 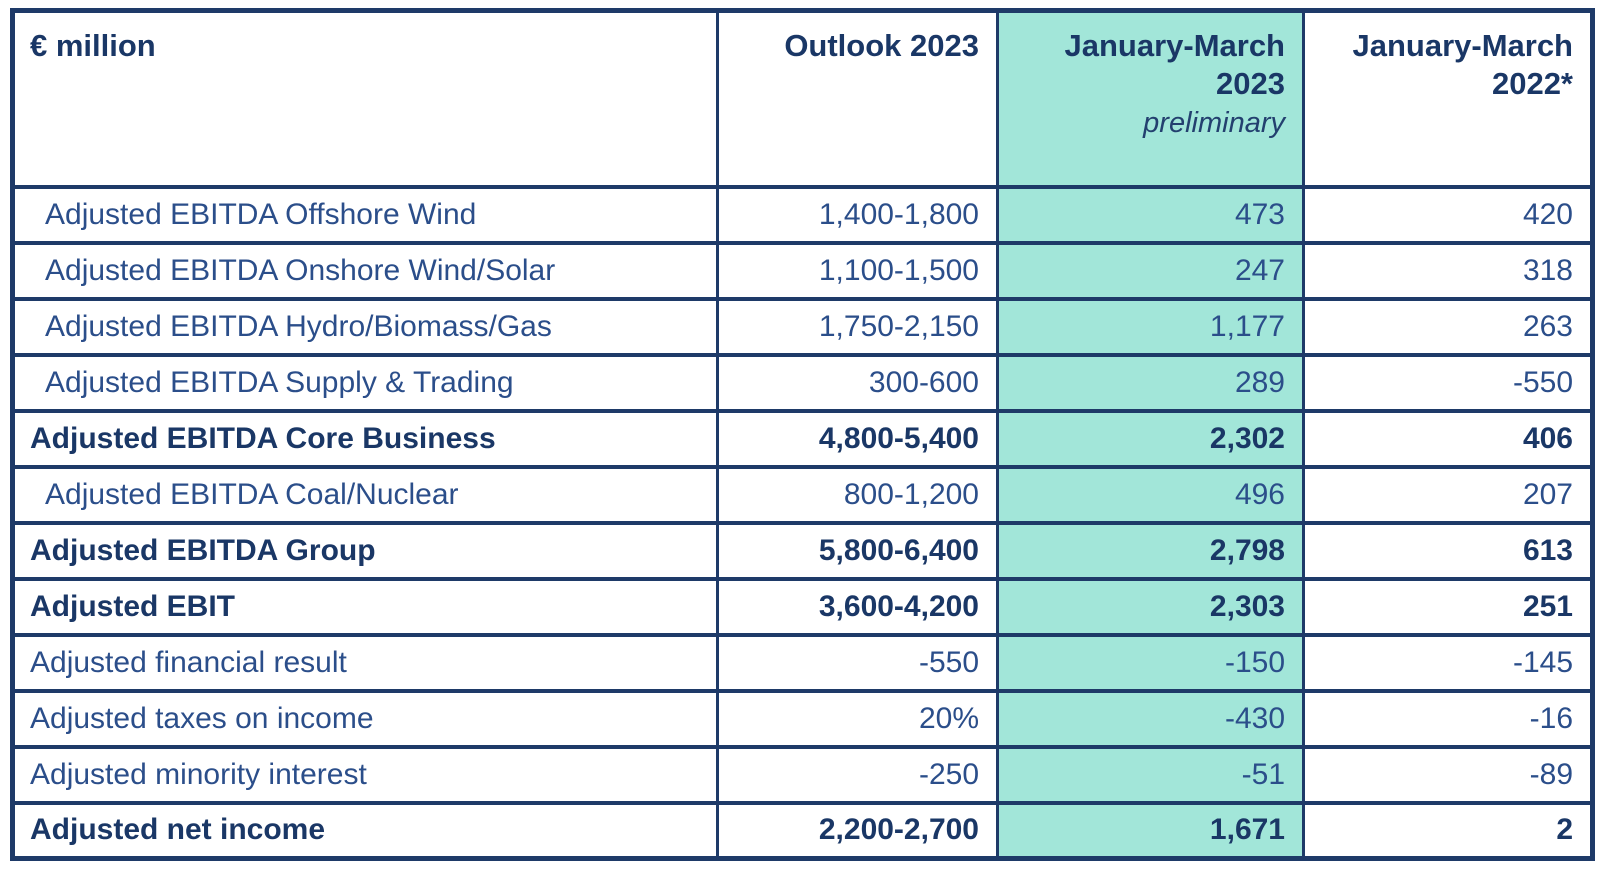 What do you see at coordinates (1214, 122) in the screenshot?
I see `preliminary-label: preliminary` at bounding box center [1214, 122].